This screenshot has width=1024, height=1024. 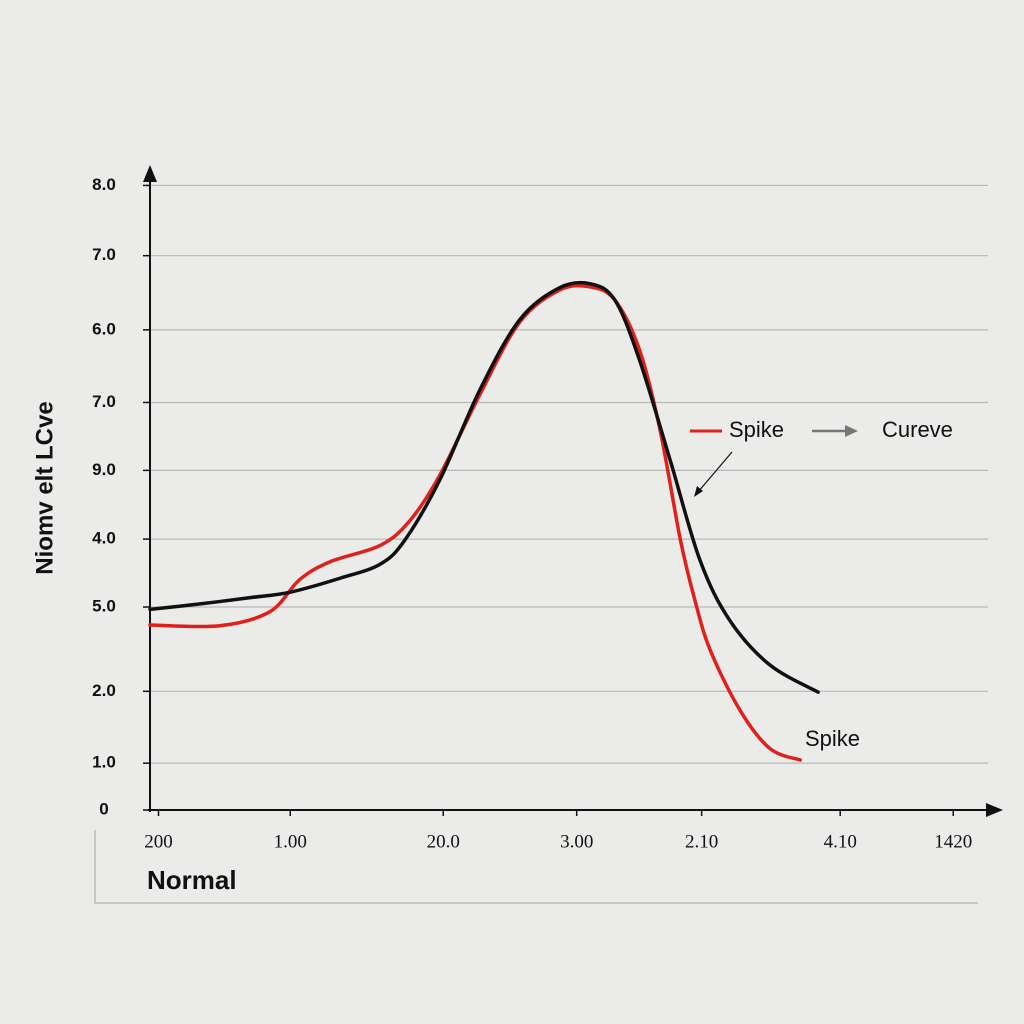 I want to click on y-axis-label: Niomv elt LCve, so click(x=44, y=487).